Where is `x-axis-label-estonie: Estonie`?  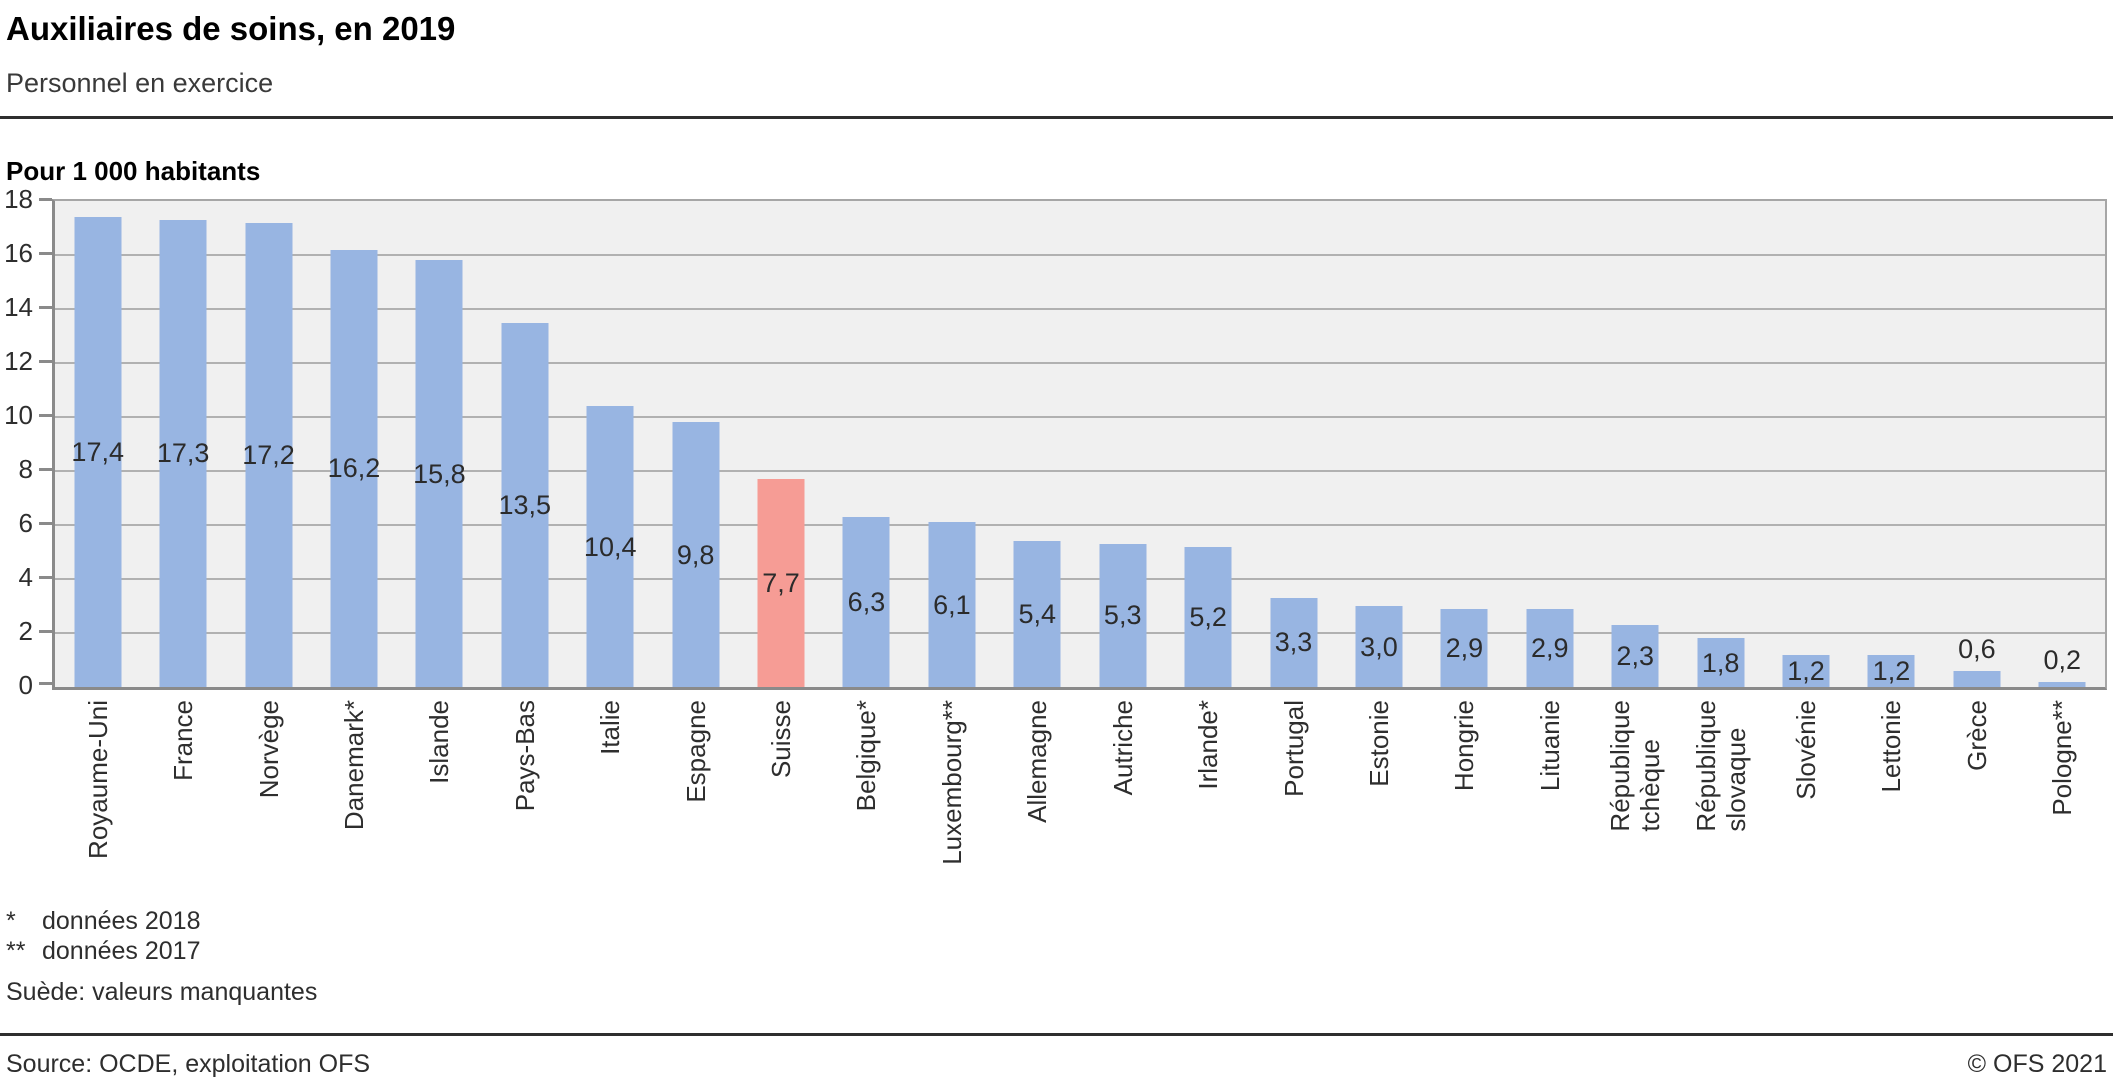
x-axis-label-estonie: Estonie is located at coordinates (1378, 743).